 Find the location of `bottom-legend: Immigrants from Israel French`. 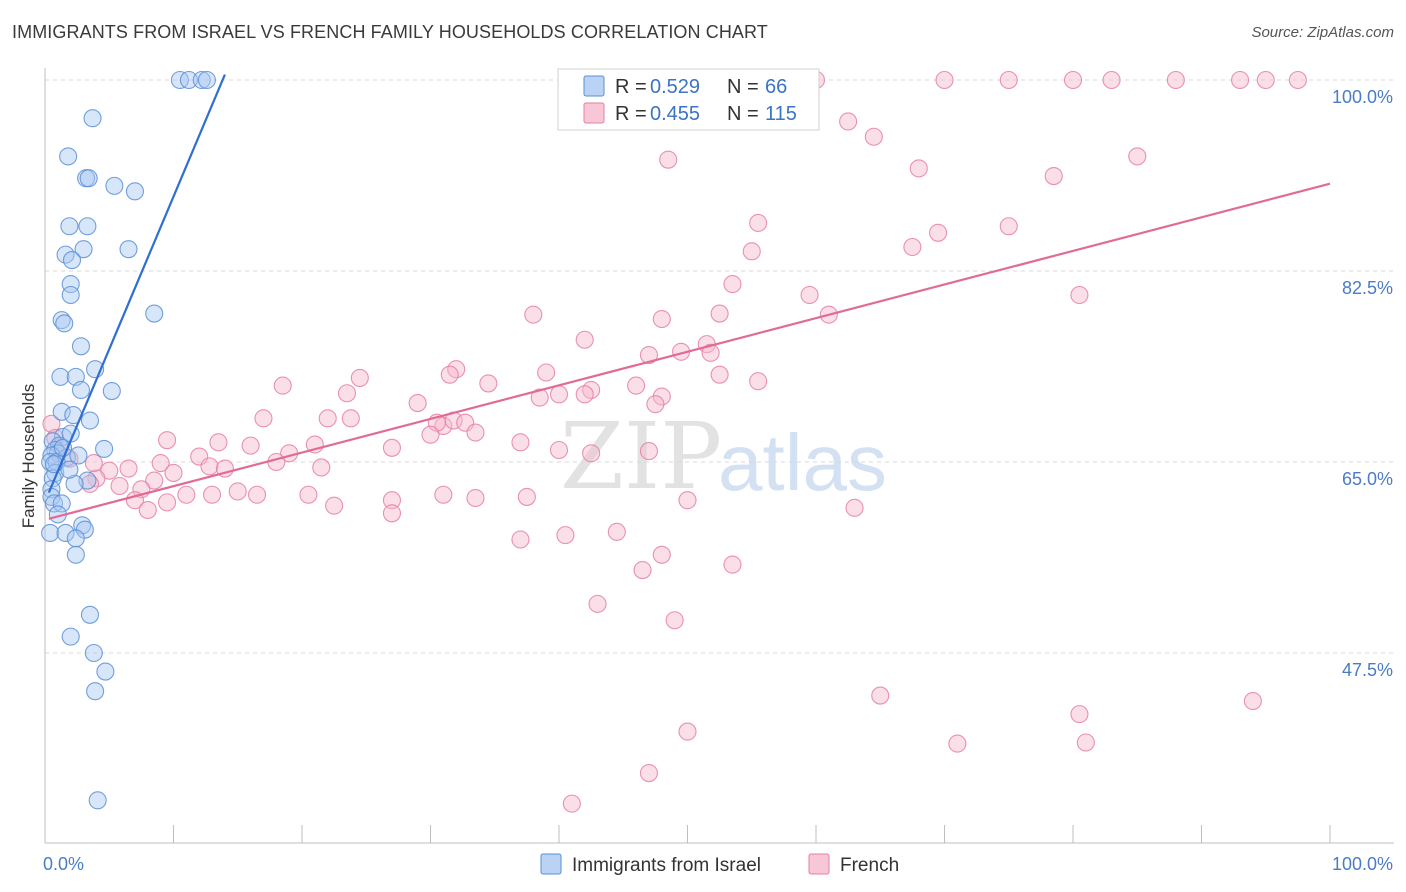

bottom-legend: Immigrants from Israel French is located at coordinates (719, 864).